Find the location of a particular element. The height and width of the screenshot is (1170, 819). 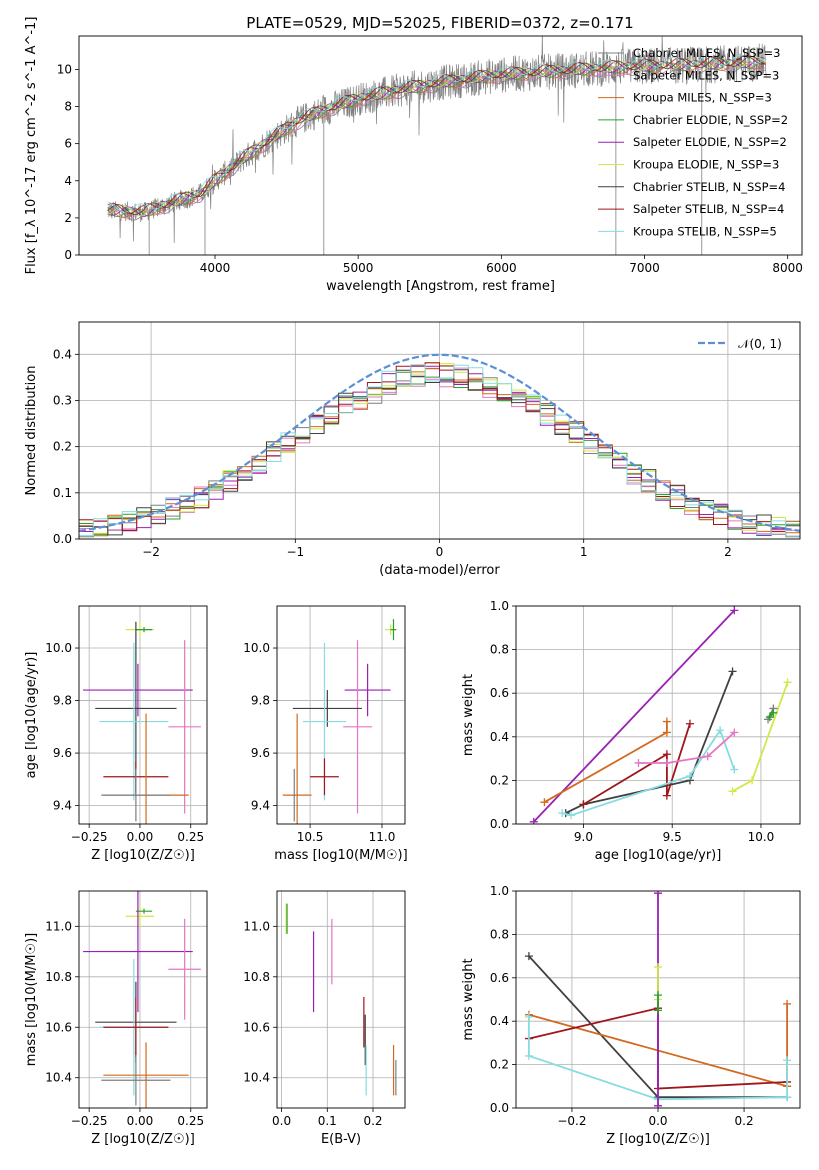

x-tick-label: 2 is located at coordinates (728, 552).